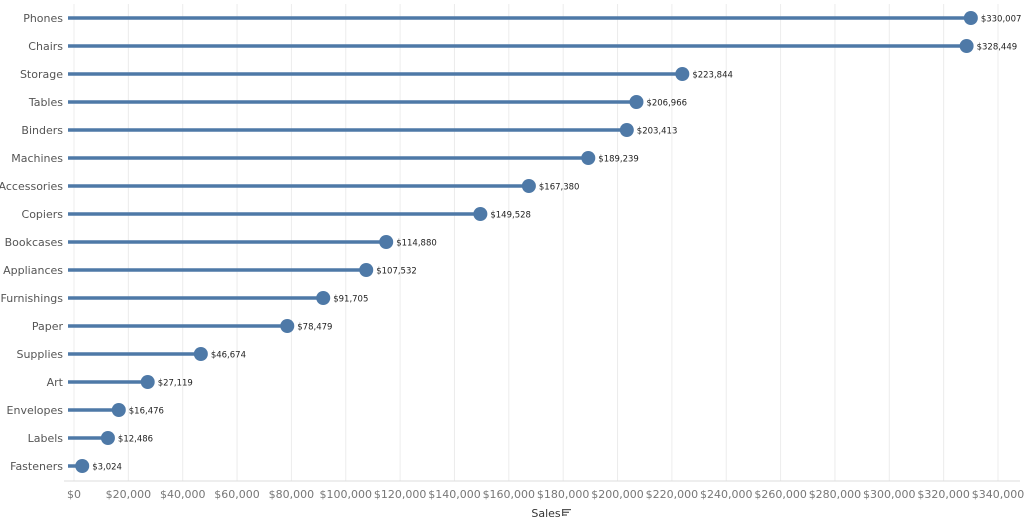 This screenshot has width=1024, height=525. I want to click on value-label: $3,024, so click(107, 468).